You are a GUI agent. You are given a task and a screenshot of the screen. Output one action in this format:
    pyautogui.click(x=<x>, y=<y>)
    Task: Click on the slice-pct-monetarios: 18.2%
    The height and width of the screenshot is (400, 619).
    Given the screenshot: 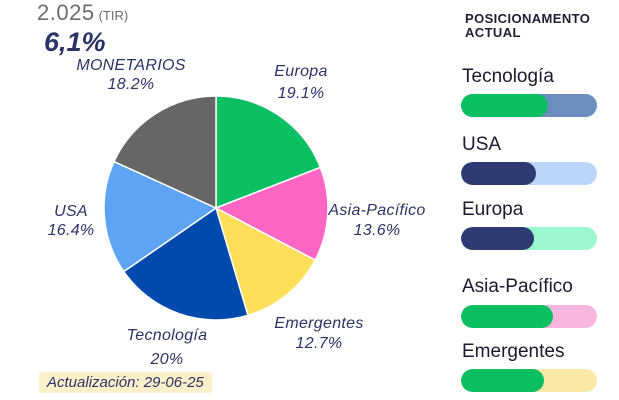 What is the action you would take?
    pyautogui.click(x=131, y=84)
    